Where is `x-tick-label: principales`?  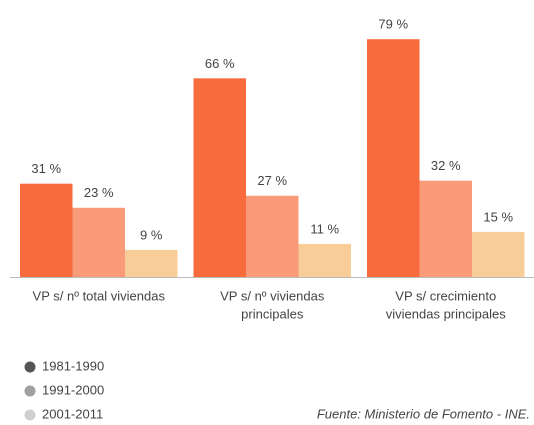
x-tick-label: principales is located at coordinates (272, 313).